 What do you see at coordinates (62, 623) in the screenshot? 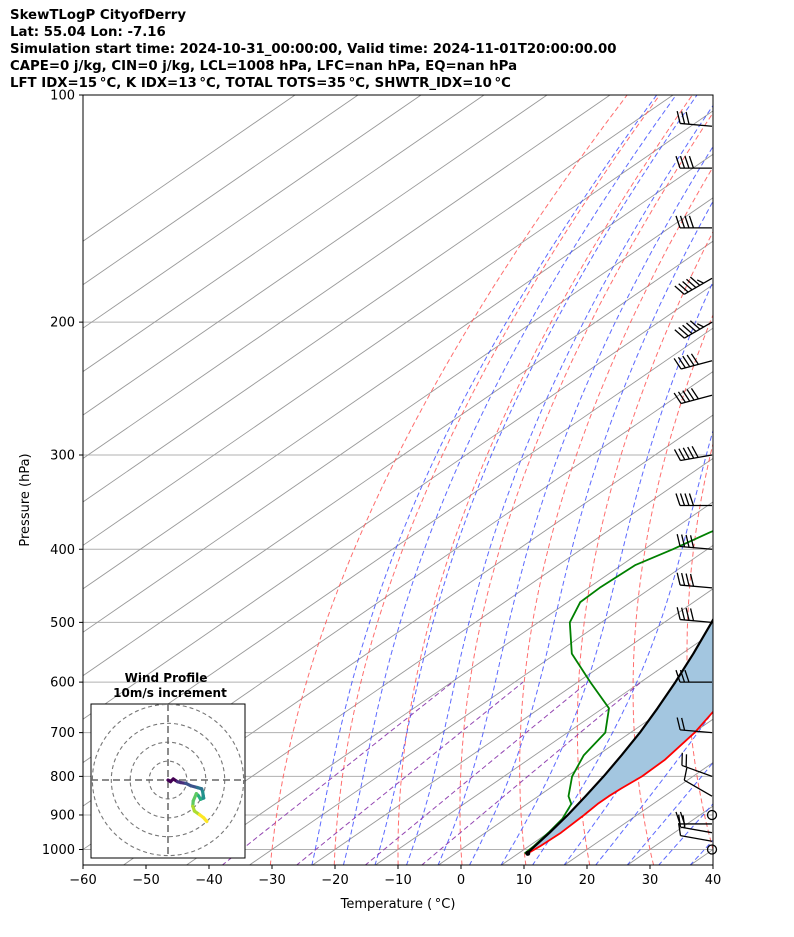
I see `y-tick-label: 500` at bounding box center [62, 623].